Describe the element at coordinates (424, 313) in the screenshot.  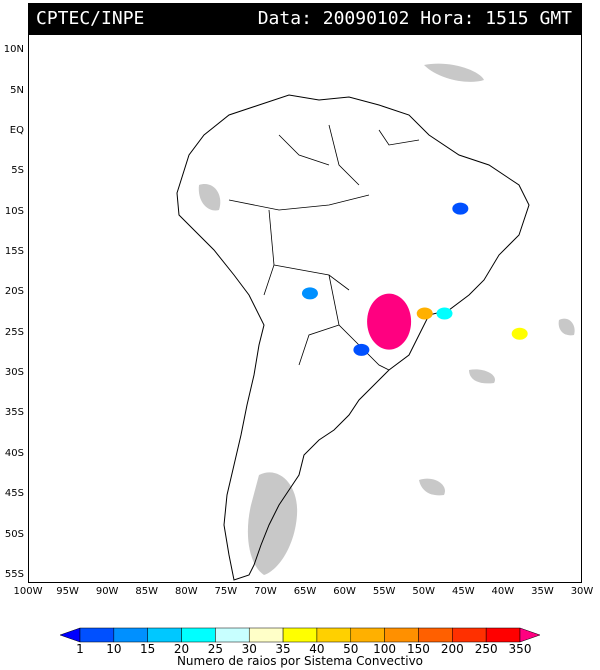
I see `system-minas-yellow` at that location.